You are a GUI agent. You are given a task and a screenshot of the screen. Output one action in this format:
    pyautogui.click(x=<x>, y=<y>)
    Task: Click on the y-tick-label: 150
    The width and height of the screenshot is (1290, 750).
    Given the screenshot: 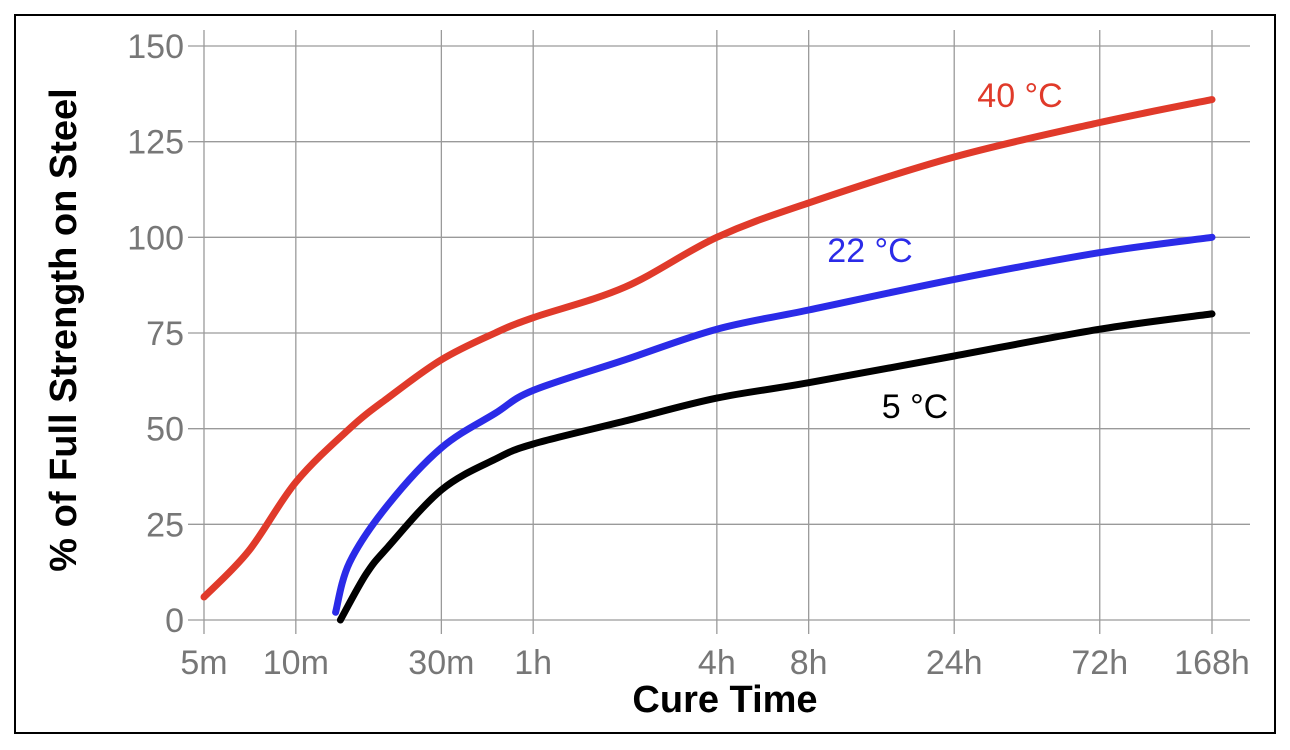 What is the action you would take?
    pyautogui.click(x=155, y=47)
    